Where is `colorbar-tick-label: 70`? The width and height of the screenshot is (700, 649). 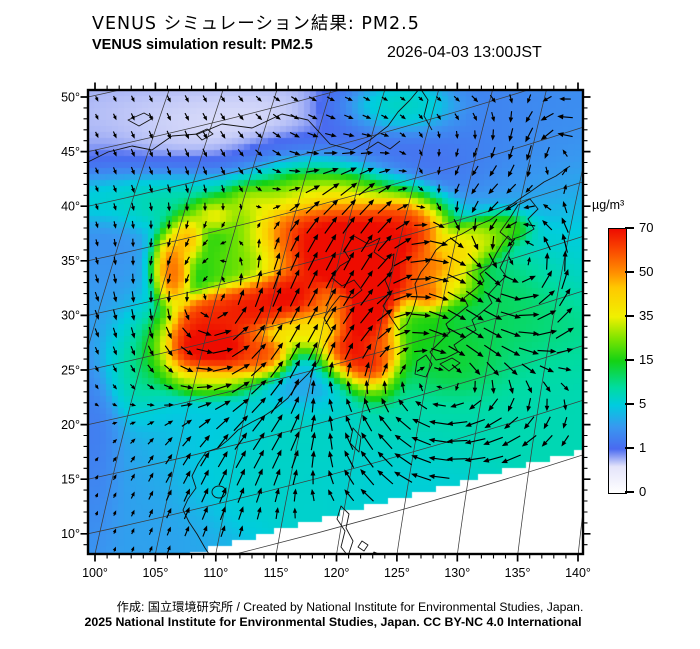
colorbar-tick-label: 70 is located at coordinates (646, 227).